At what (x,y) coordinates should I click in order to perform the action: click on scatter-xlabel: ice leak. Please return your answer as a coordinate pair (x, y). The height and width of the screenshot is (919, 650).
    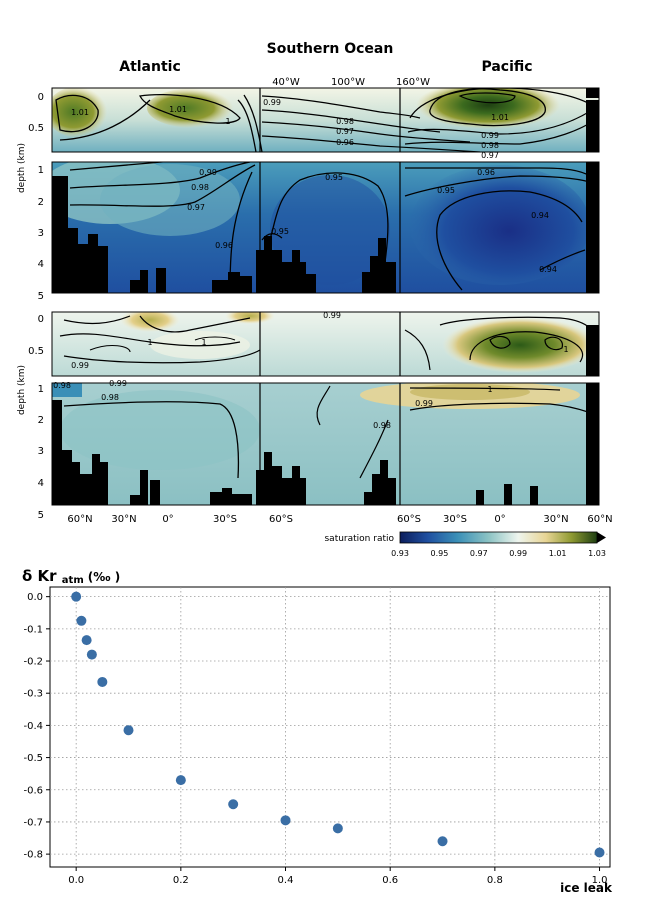
    Looking at the image, I should click on (586, 888).